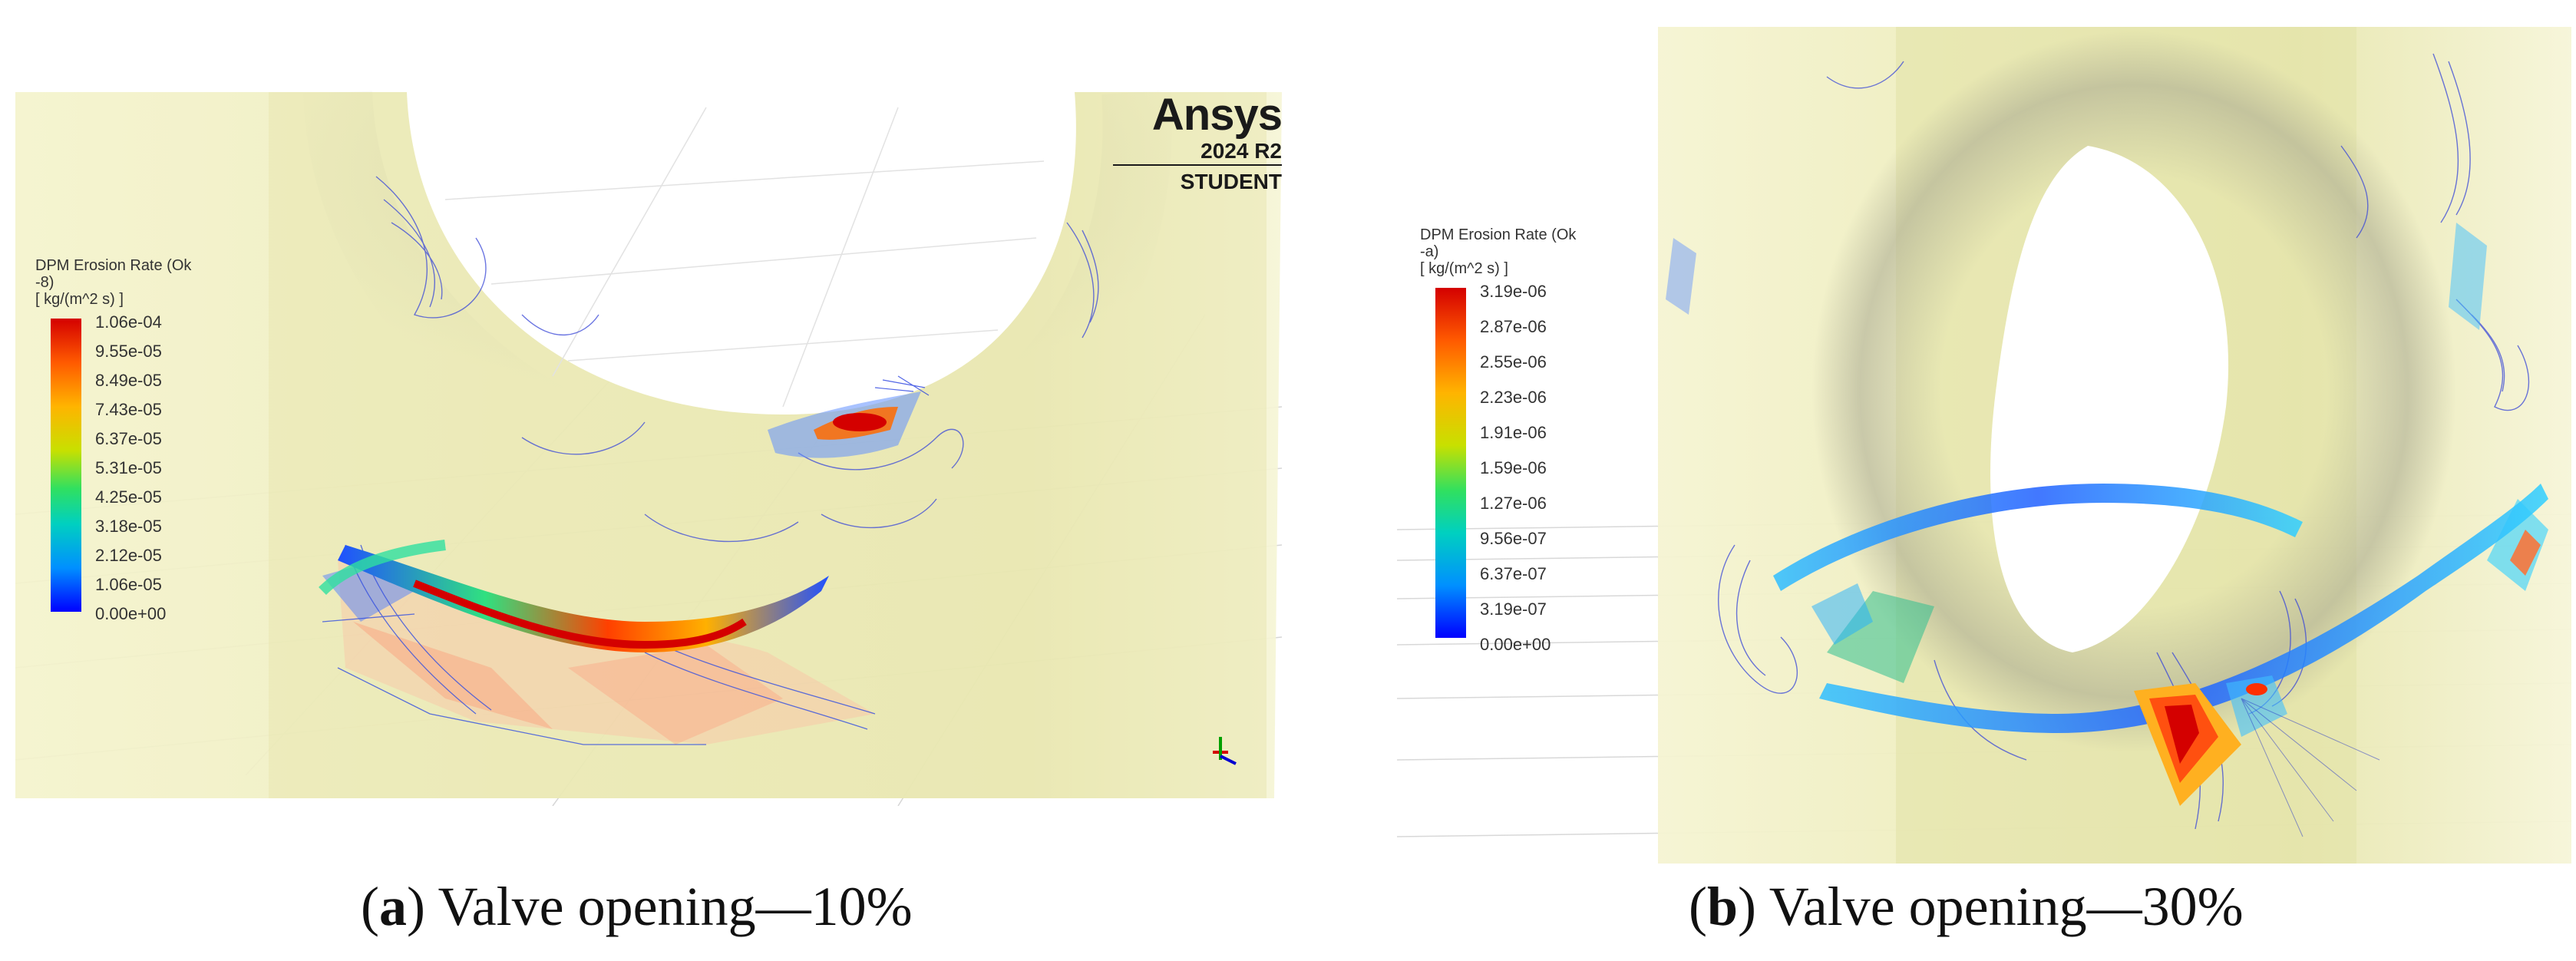 The height and width of the screenshot is (961, 2576). What do you see at coordinates (597, 642) in the screenshot?
I see `erosion-disc-lower` at bounding box center [597, 642].